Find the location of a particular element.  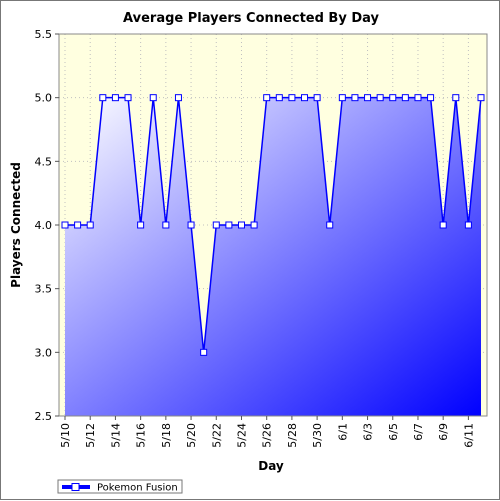

x-tick-label: 6/11 is located at coordinates (468, 435).